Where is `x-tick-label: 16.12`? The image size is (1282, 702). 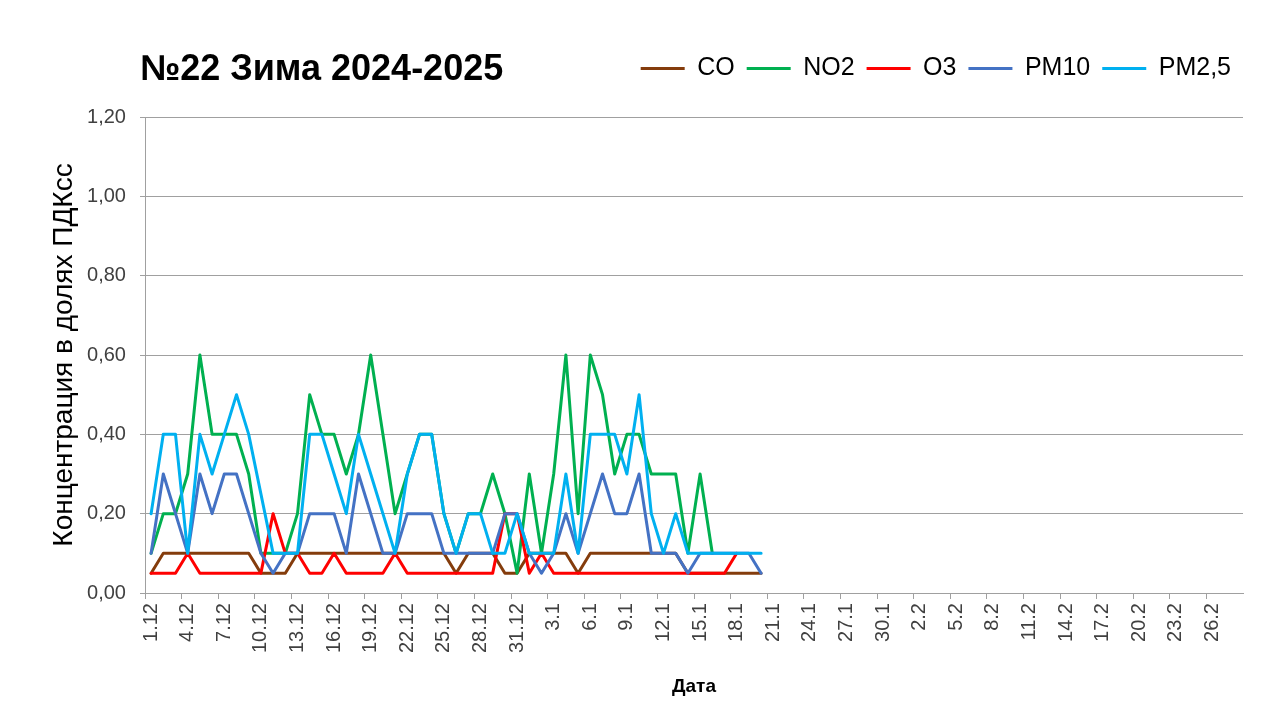
x-tick-label: 16.12 is located at coordinates (332, 628).